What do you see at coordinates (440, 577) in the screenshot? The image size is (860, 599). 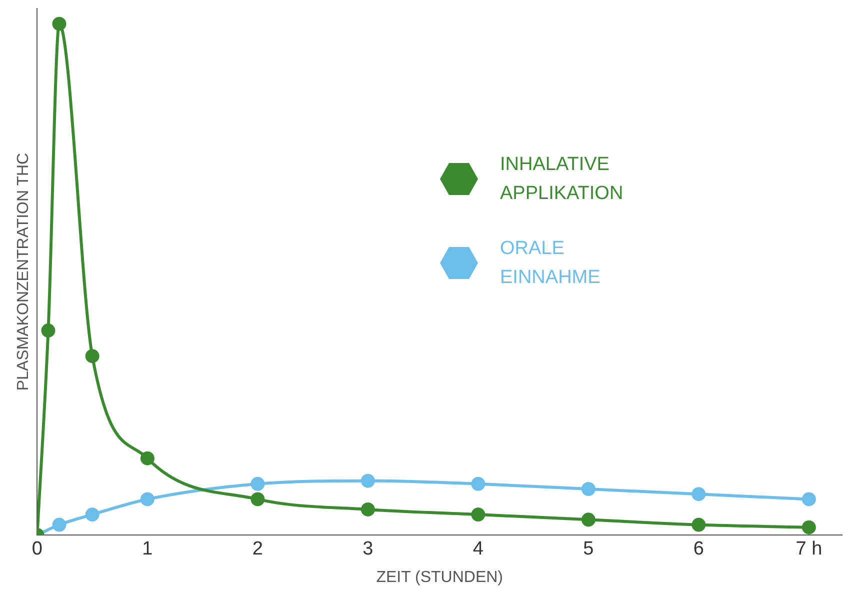 I see `x-axis-title: ZEIT (STUNDEN)` at bounding box center [440, 577].